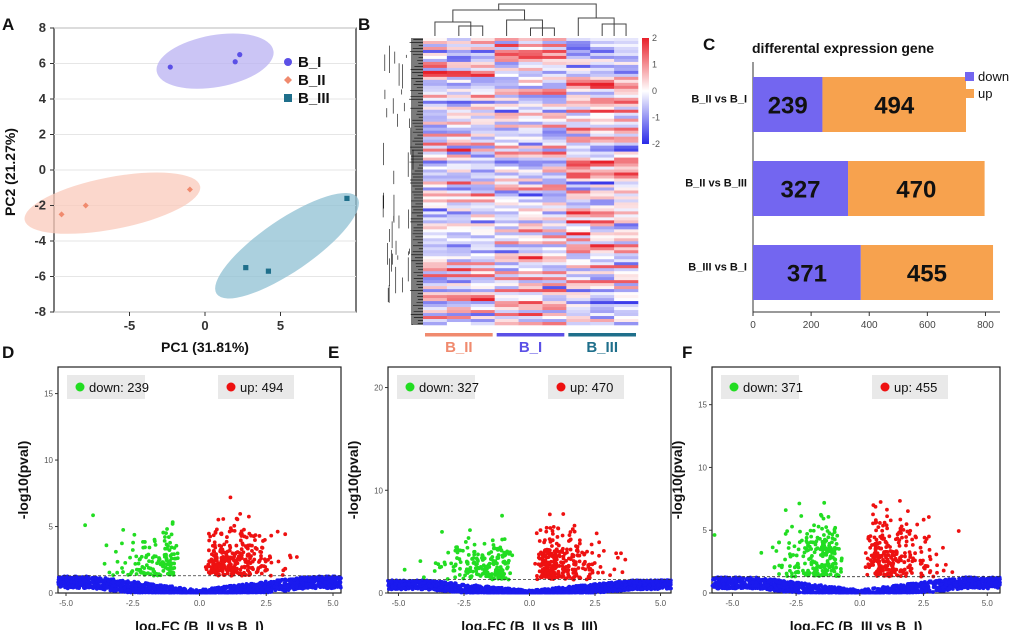 This screenshot has height=635, width=1017. Describe the element at coordinates (40, 205) in the screenshot. I see `pca-y-tick-label: -2` at that location.